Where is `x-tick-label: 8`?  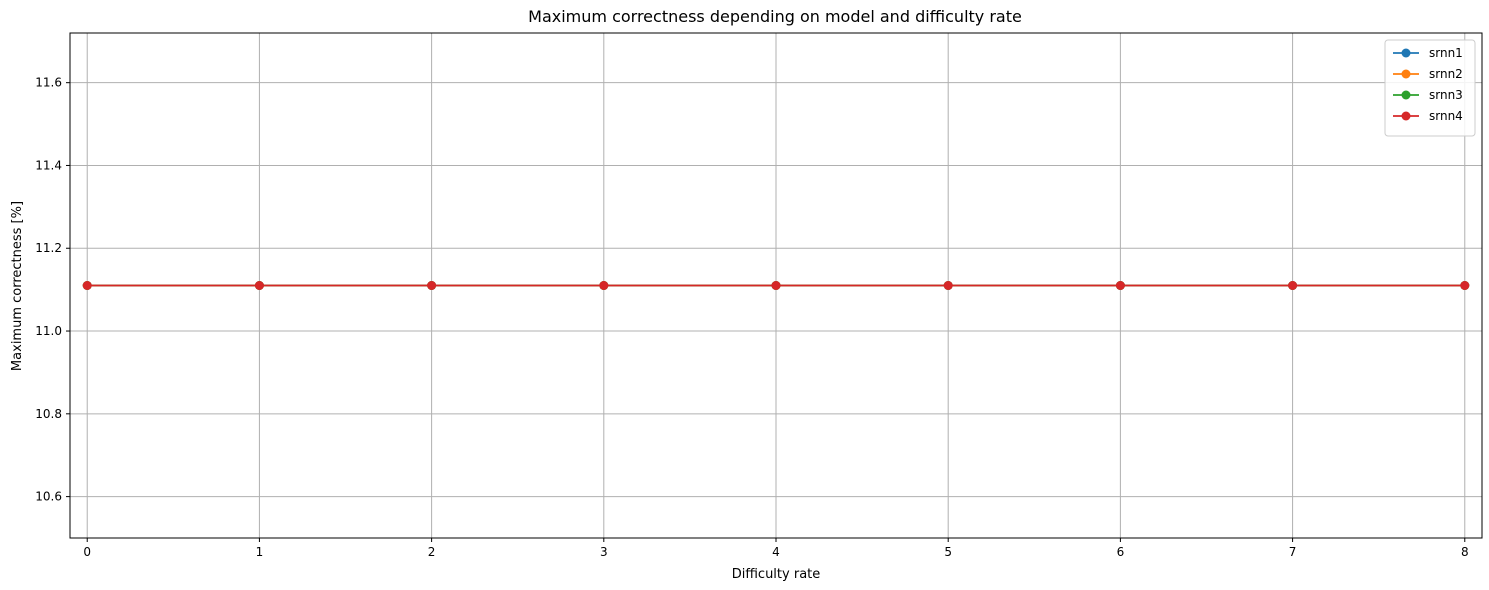 x-tick-label: 8 is located at coordinates (1465, 552).